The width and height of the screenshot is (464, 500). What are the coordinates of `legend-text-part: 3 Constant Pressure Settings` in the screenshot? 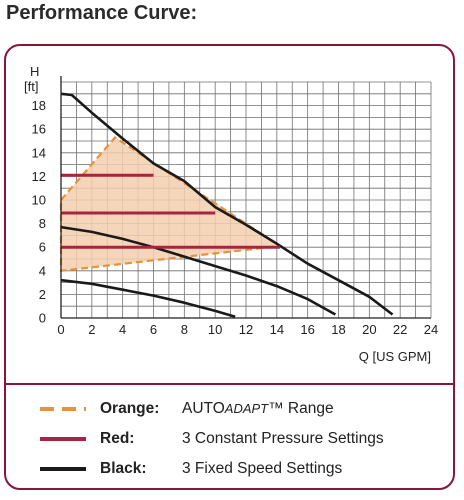 It's located at (283, 438).